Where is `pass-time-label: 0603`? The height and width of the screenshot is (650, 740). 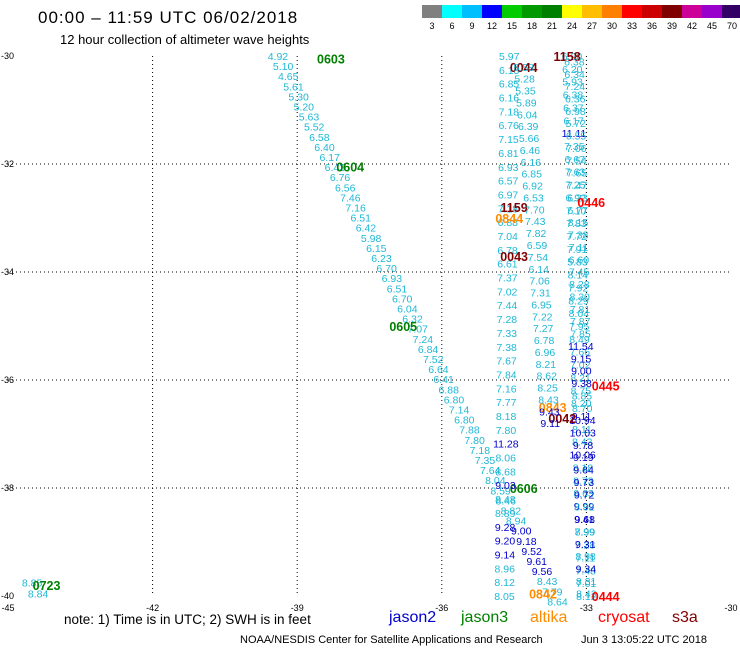 pass-time-label: 0603 is located at coordinates (331, 60).